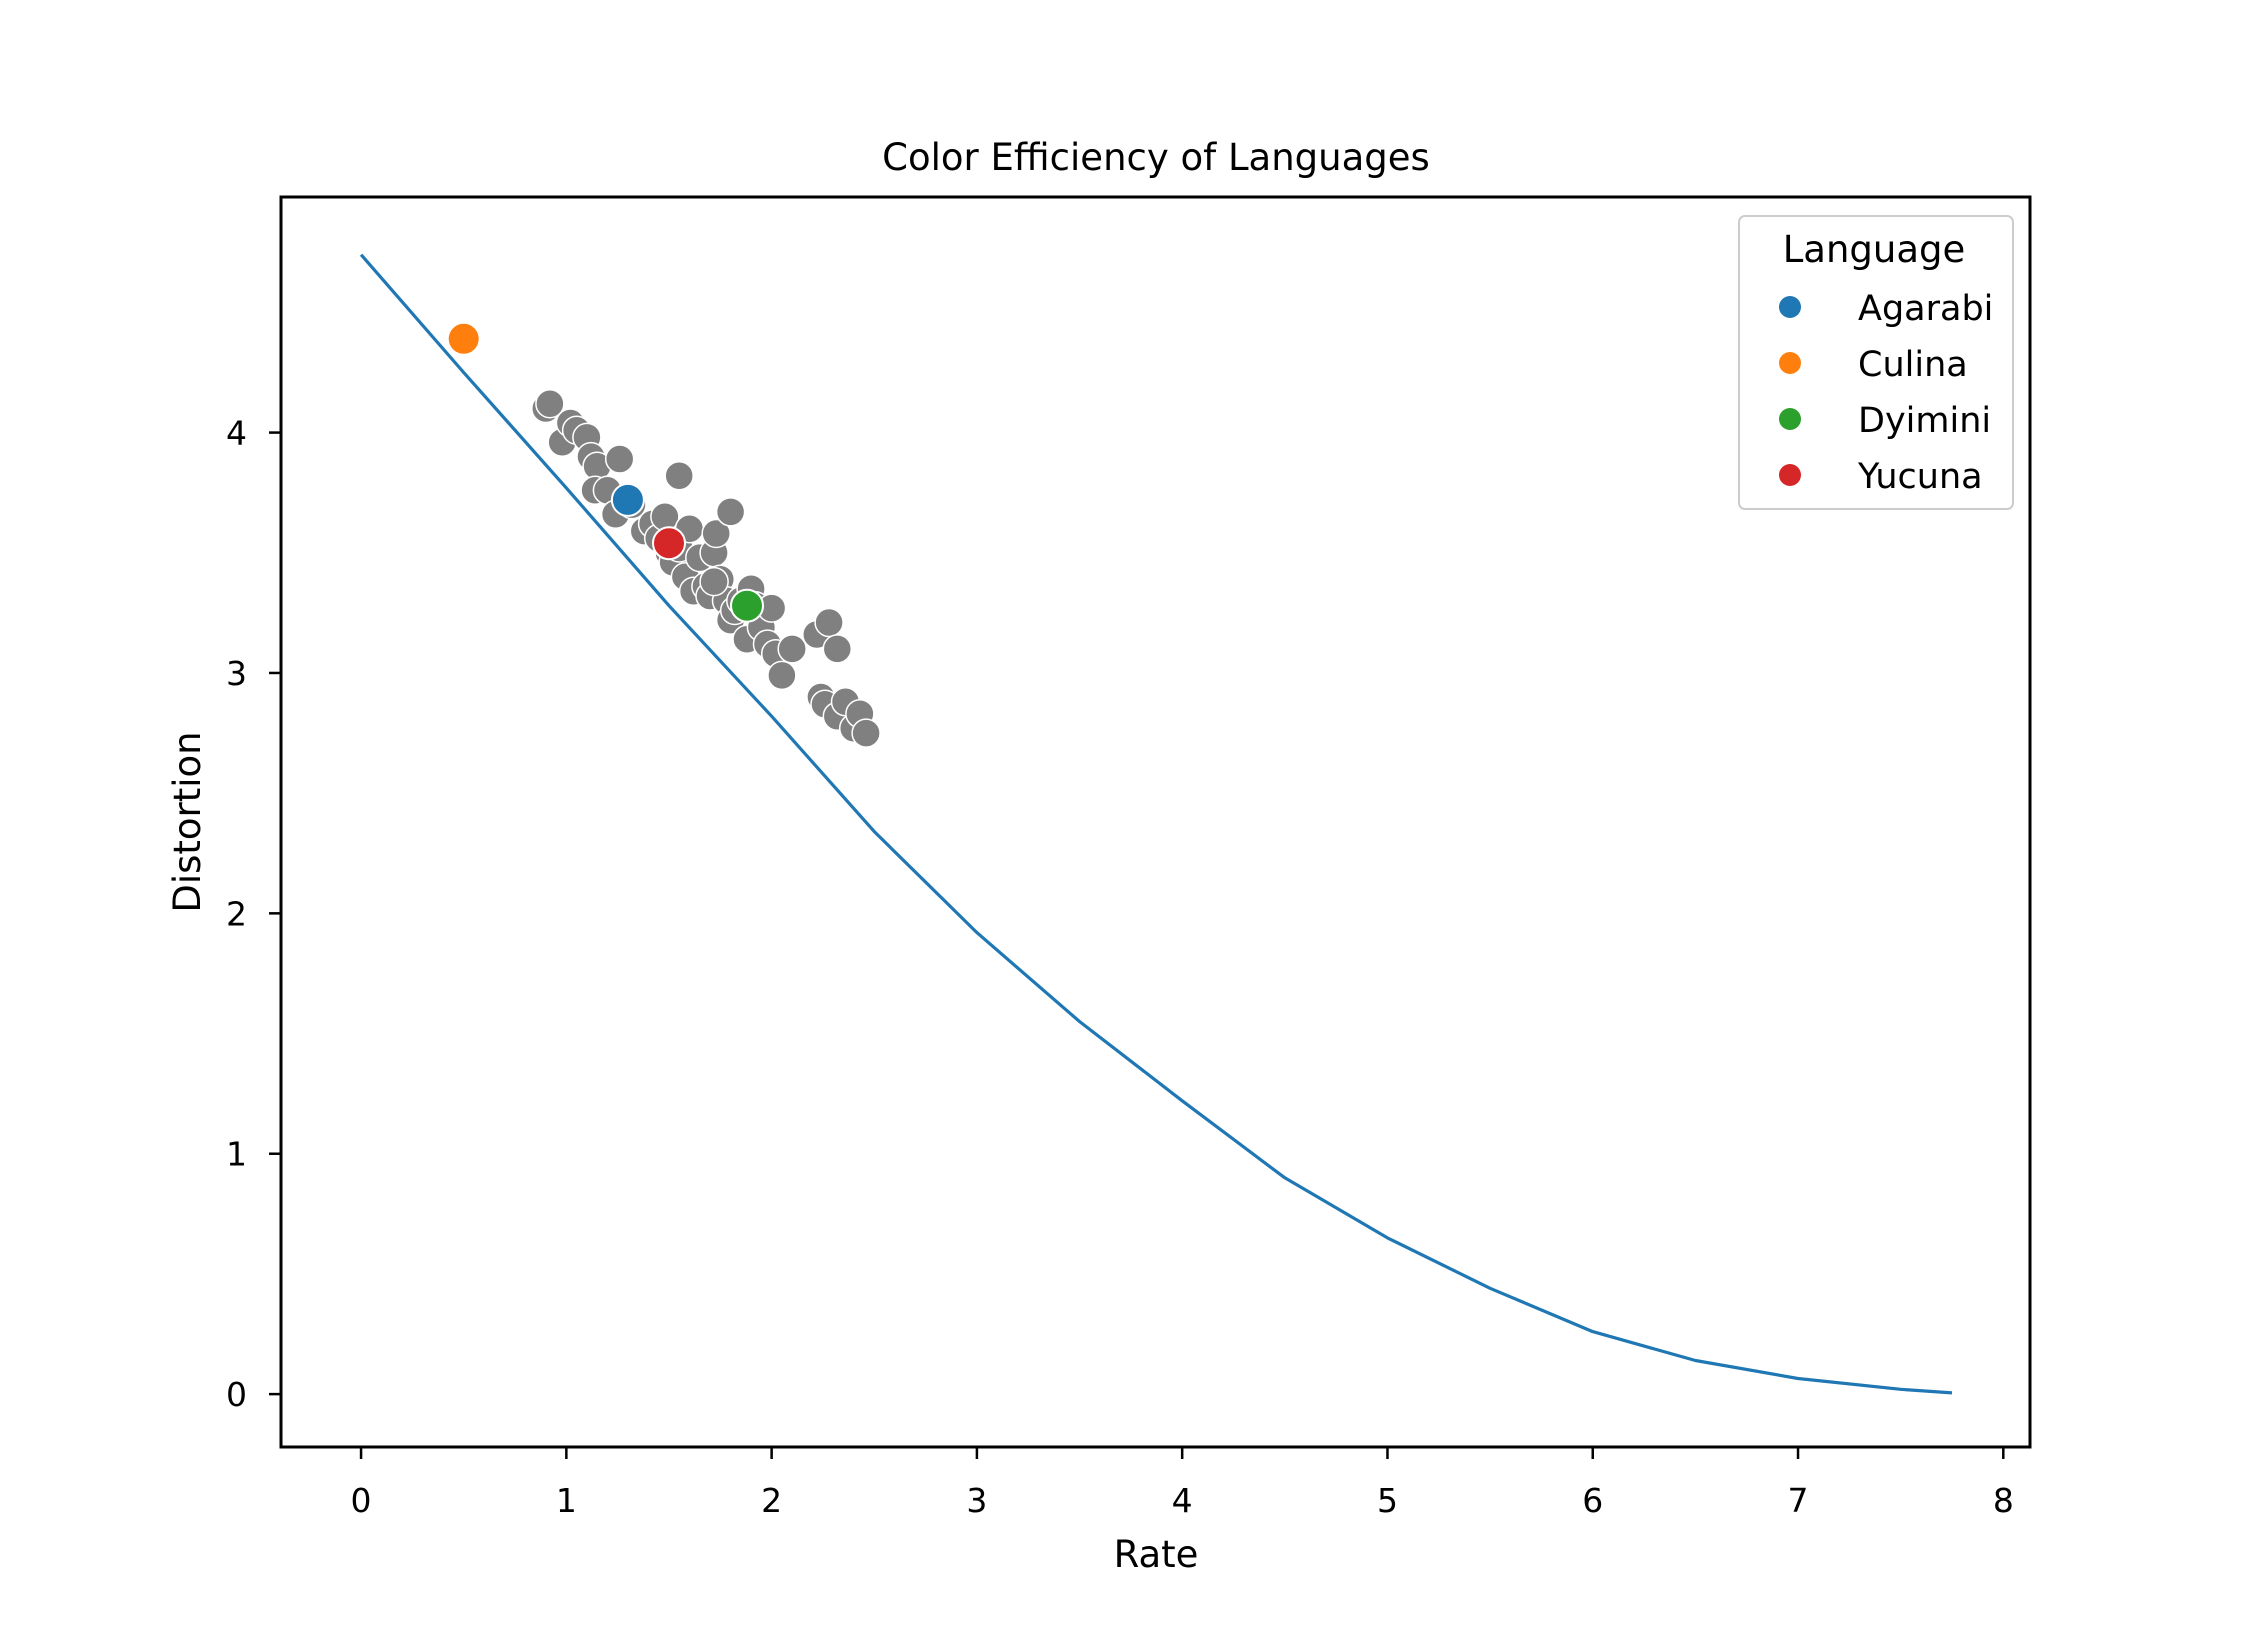 The width and height of the screenshot is (2250, 1650). What do you see at coordinates (627, 499) in the screenshot?
I see `point-agarabi` at bounding box center [627, 499].